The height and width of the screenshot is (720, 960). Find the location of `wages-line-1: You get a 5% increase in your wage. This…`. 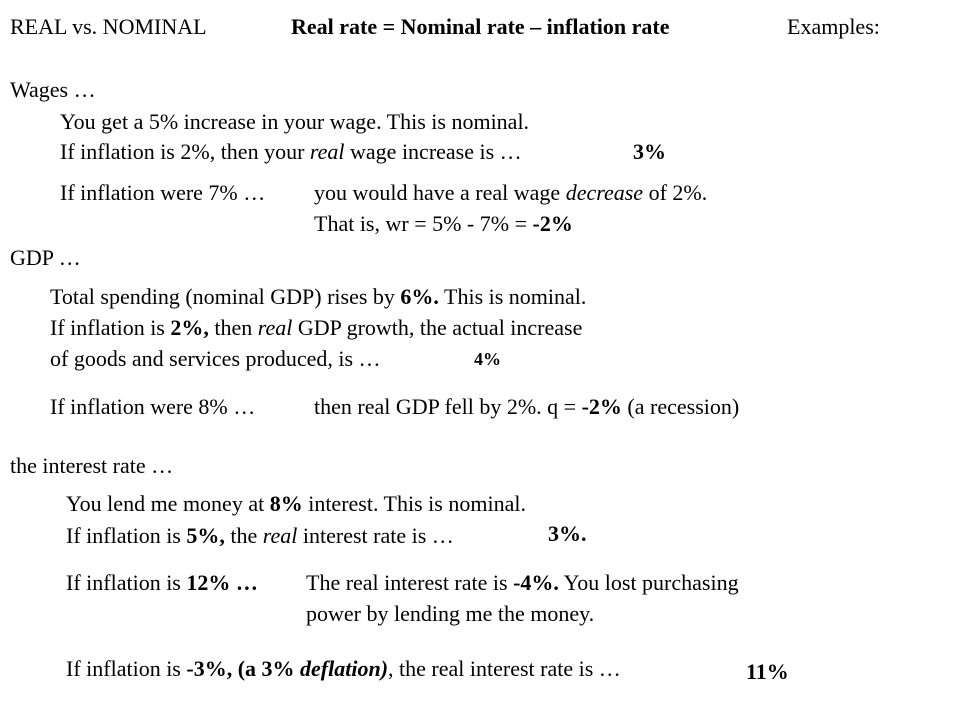

wages-line-1: You get a 5% increase in your wage. This… is located at coordinates (295, 121).